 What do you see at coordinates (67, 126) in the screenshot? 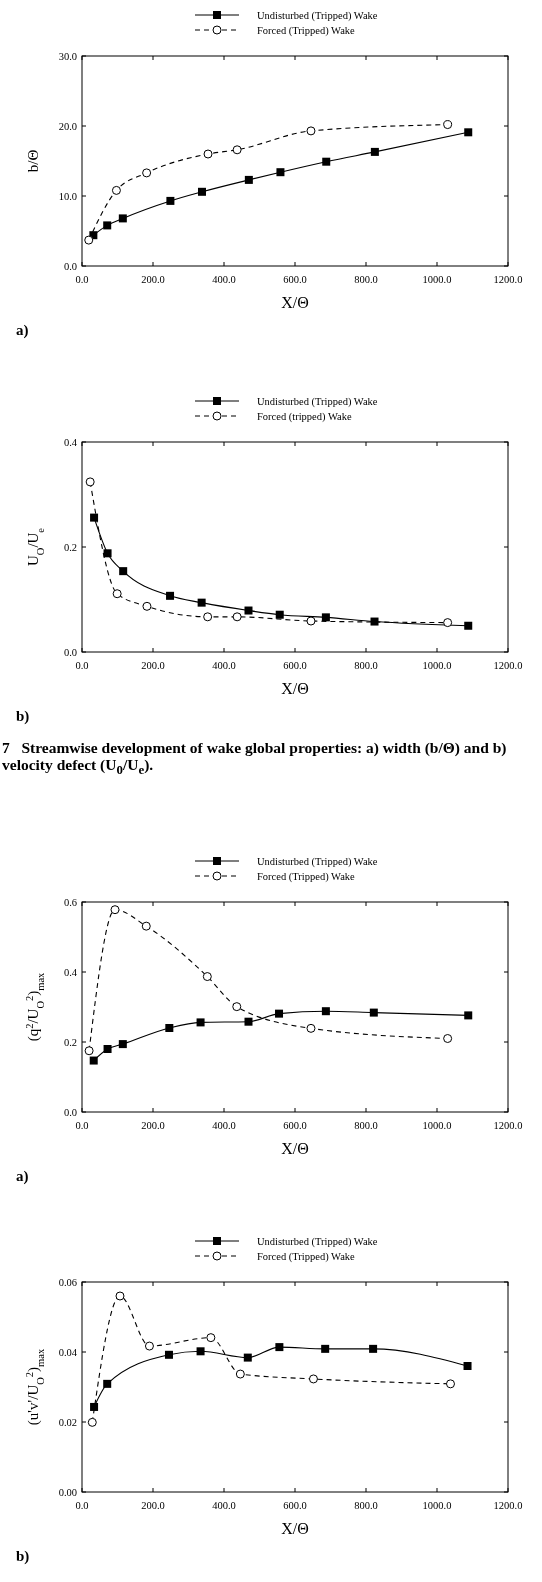
I see `y-tick-label: 20.0` at bounding box center [67, 126].